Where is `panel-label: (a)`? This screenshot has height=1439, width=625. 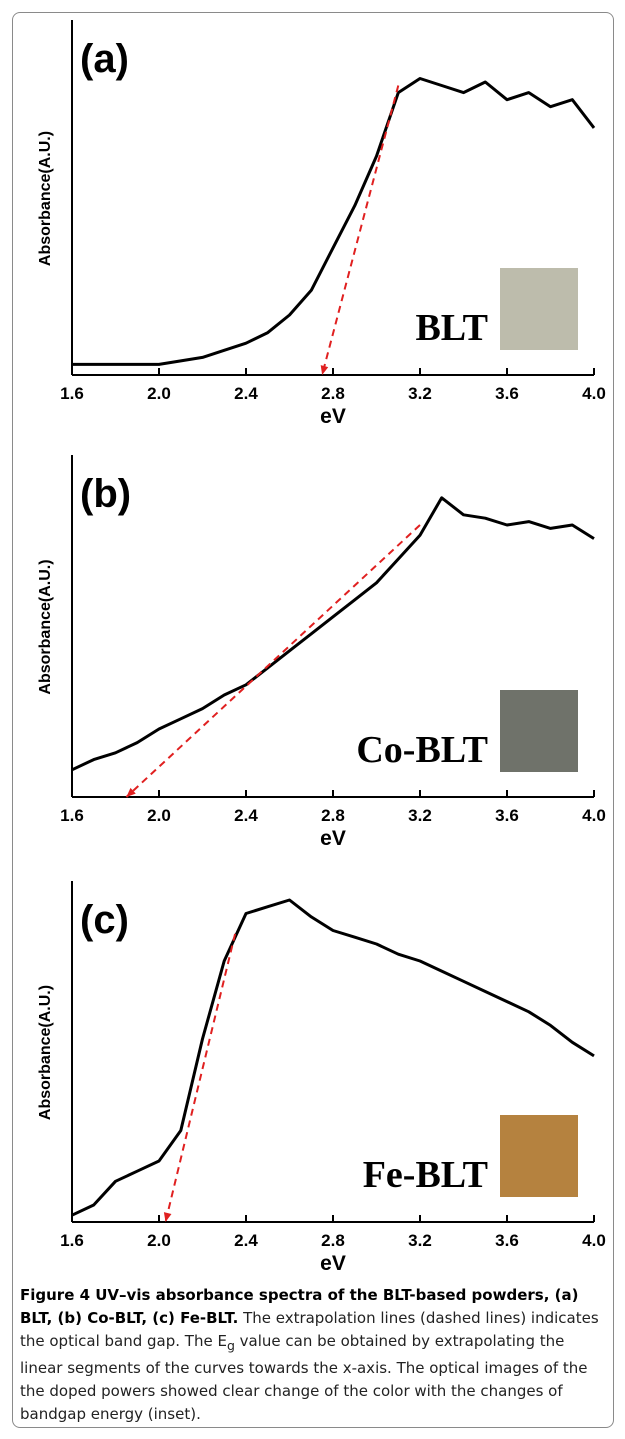
panel-label: (a) is located at coordinates (104, 59).